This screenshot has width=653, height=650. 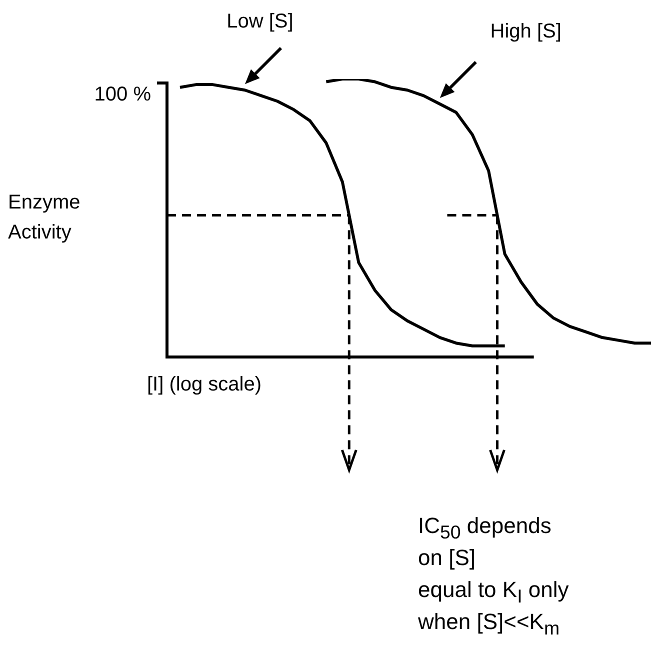 I want to click on text: High [S], so click(x=526, y=31).